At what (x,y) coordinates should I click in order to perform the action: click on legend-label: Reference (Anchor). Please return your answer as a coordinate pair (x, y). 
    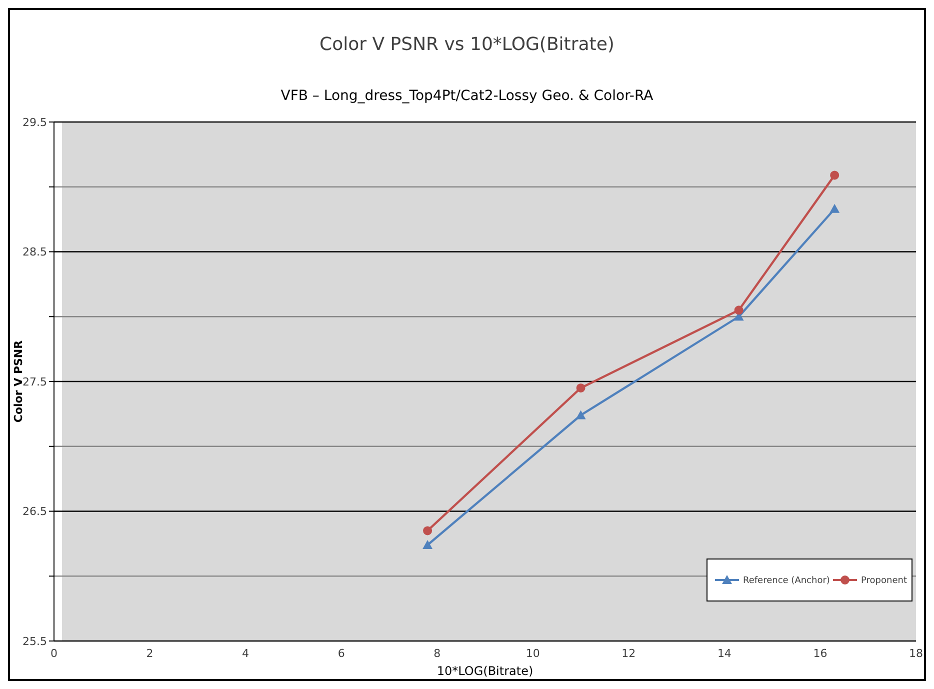
    Looking at the image, I should click on (786, 581).